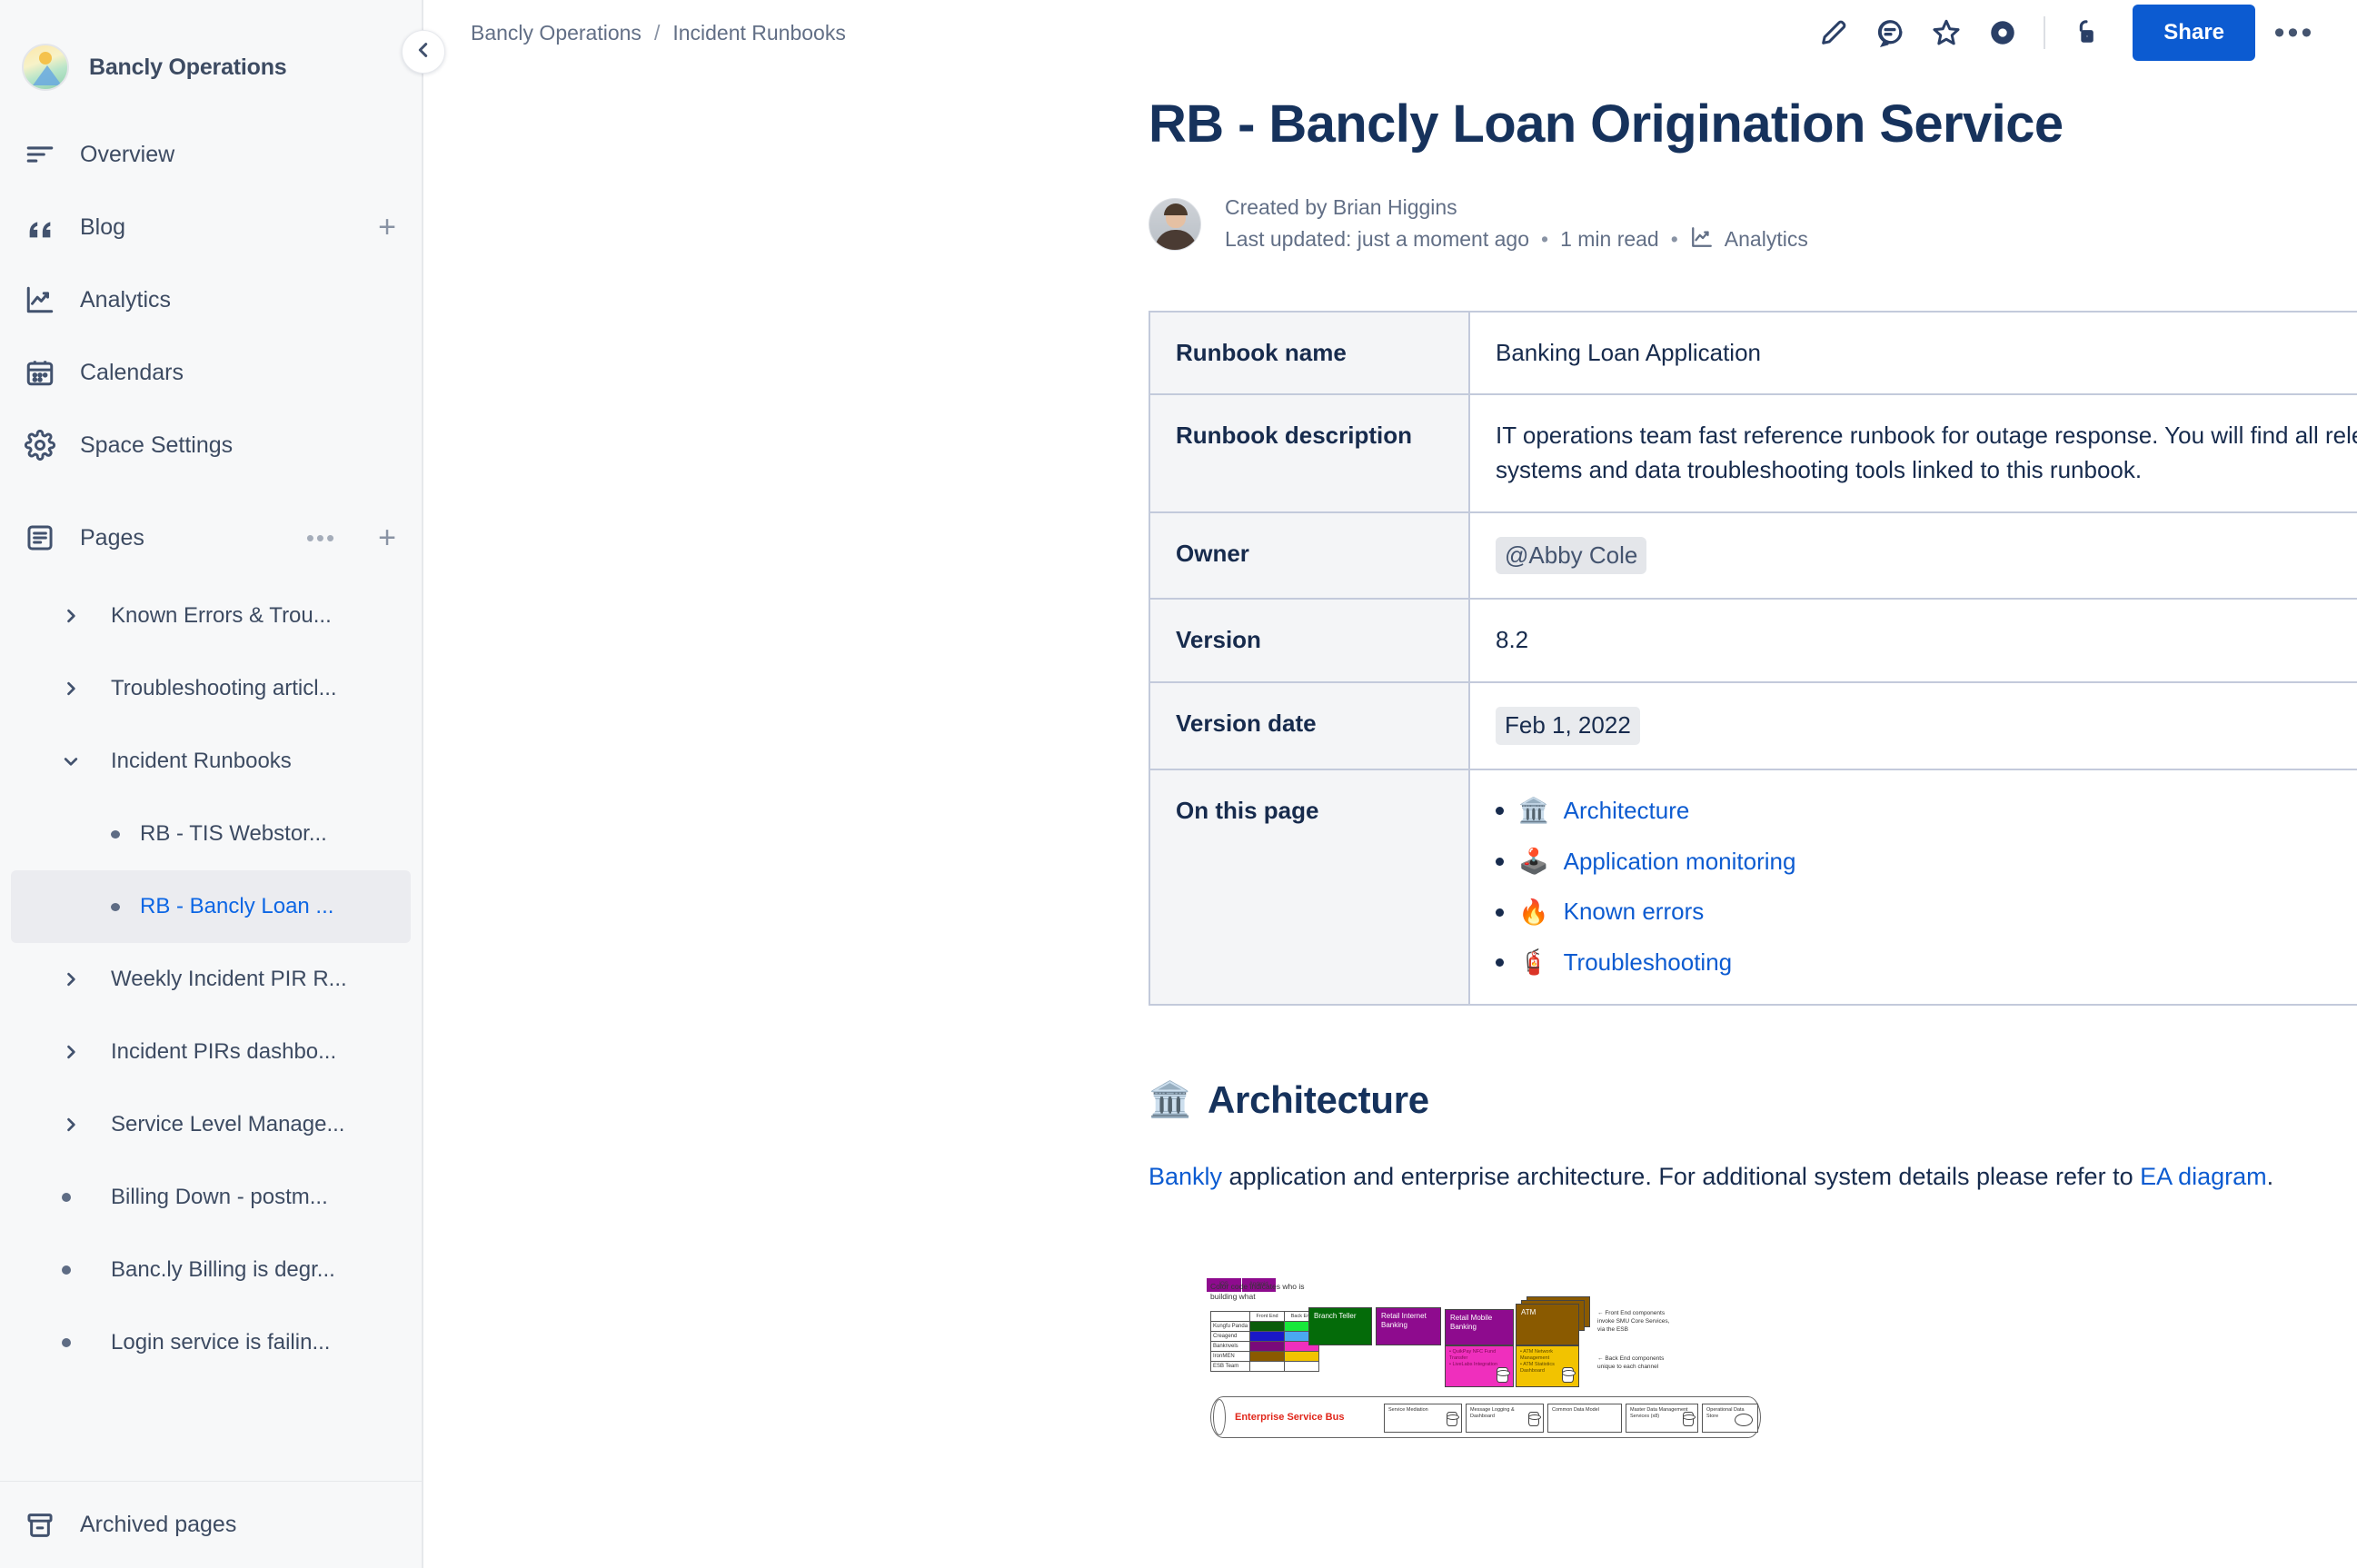 The image size is (2357, 1568). Describe the element at coordinates (1302, 1367) in the screenshot. I see `legend-swatch-back` at that location.